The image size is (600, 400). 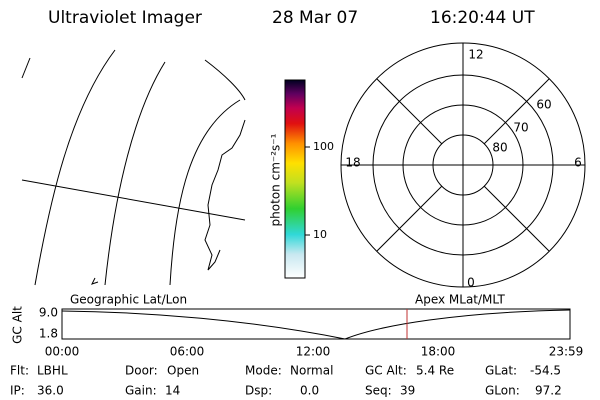 I want to click on timeline-y-tick: 9.0, so click(x=48, y=313).